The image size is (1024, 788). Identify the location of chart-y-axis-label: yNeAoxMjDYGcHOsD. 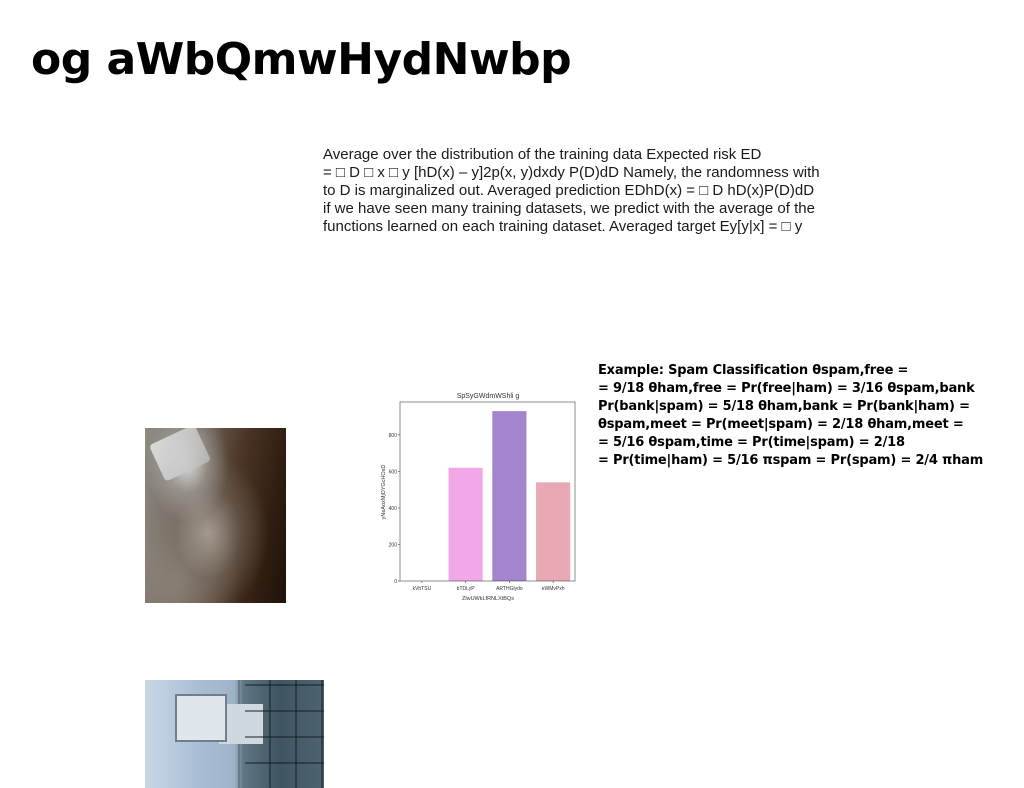
(384, 492).